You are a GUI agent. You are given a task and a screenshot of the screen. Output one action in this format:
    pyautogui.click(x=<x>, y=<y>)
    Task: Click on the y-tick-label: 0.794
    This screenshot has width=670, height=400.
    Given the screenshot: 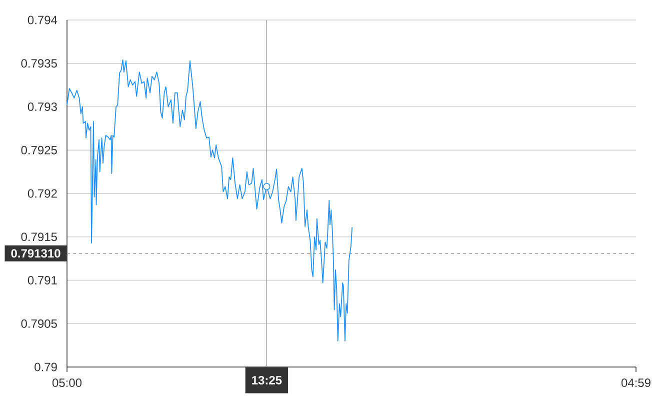 What is the action you would take?
    pyautogui.click(x=43, y=20)
    